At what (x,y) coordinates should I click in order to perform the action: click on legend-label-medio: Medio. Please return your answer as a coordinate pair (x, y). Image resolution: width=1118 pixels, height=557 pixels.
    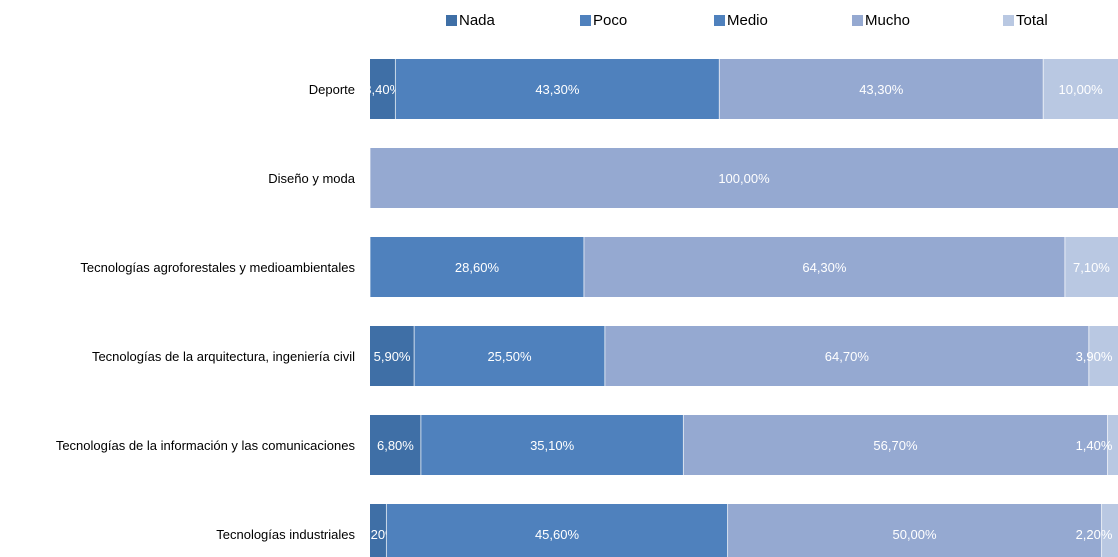
    Looking at the image, I should click on (747, 20).